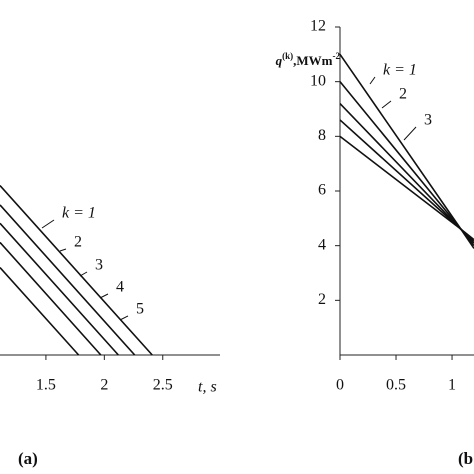  What do you see at coordinates (340, 385) in the screenshot?
I see `x-tick-label: 0` at bounding box center [340, 385].